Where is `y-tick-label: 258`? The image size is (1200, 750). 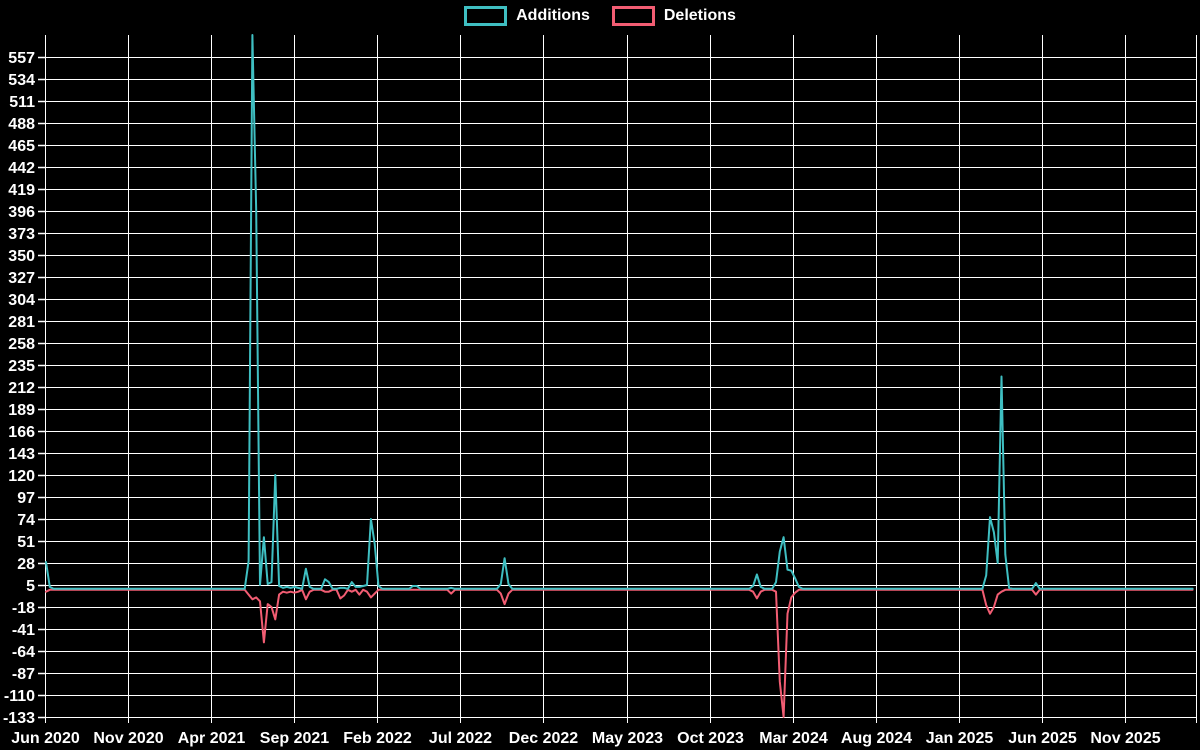
y-tick-label: 258 is located at coordinates (21, 344).